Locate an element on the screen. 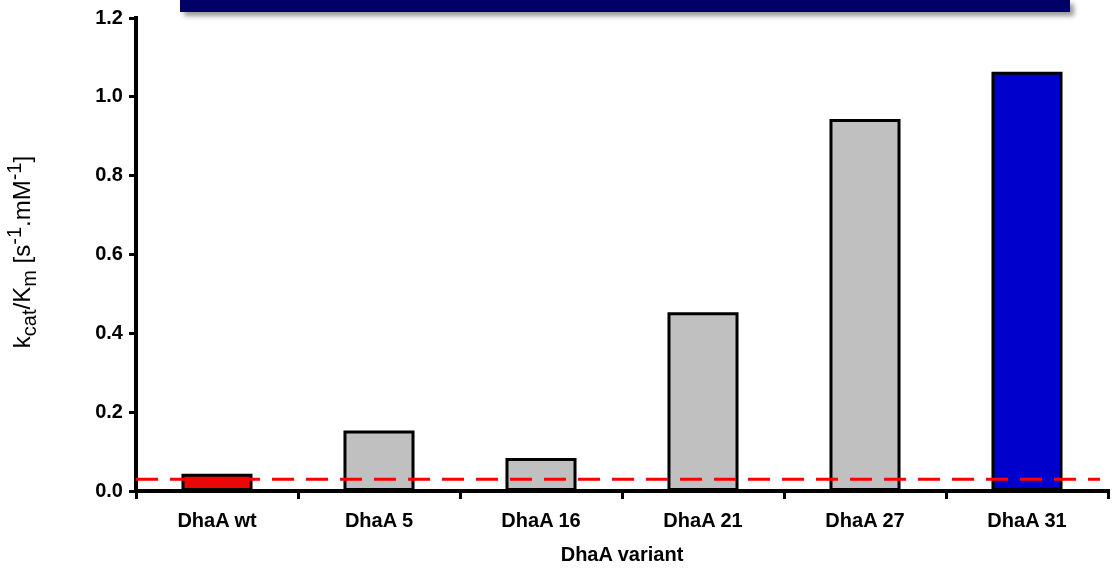 The width and height of the screenshot is (1112, 573). y-tick-label: 0.6 is located at coordinates (109, 253).